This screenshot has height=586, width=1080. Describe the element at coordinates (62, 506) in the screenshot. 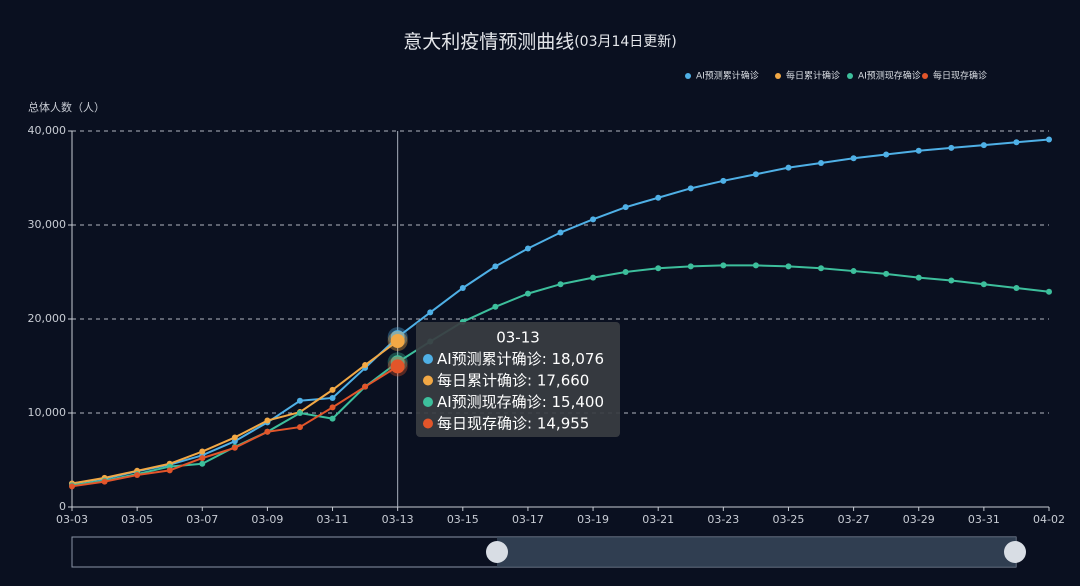

I see `y-tick-label: 0` at that location.